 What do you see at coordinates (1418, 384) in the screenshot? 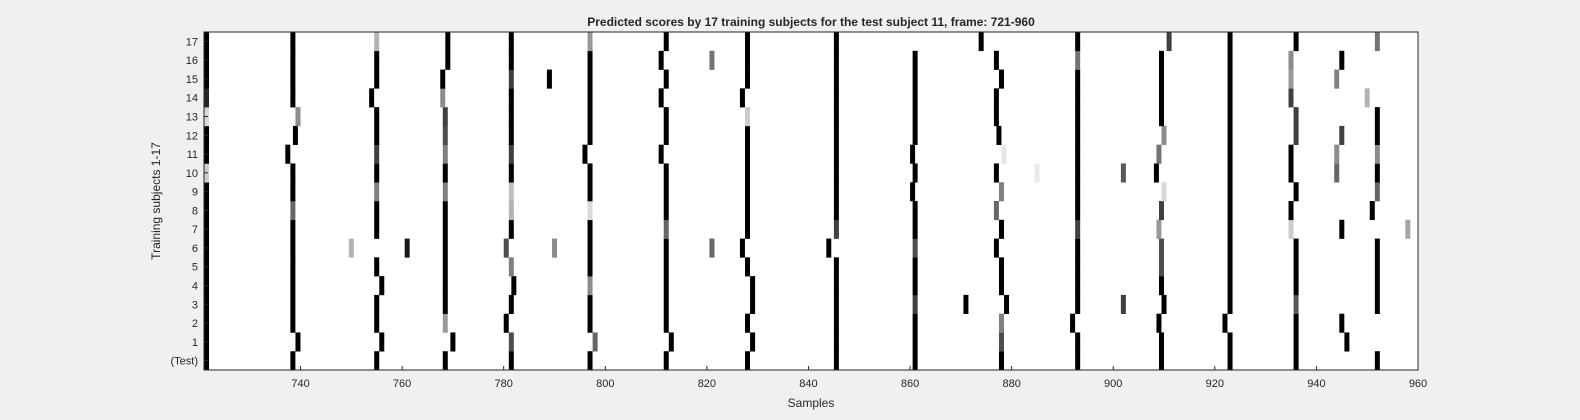
I see `x-tick-label: 960` at bounding box center [1418, 384].